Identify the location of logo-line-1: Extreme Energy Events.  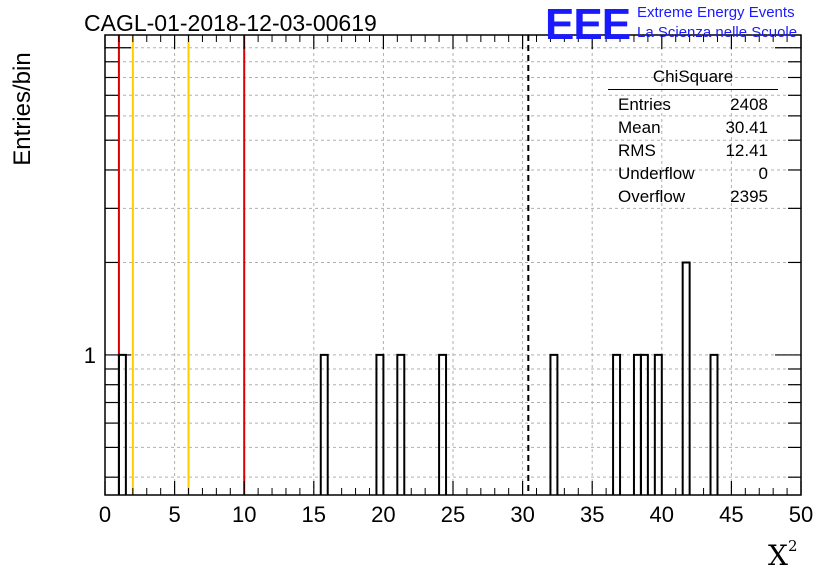
(716, 12).